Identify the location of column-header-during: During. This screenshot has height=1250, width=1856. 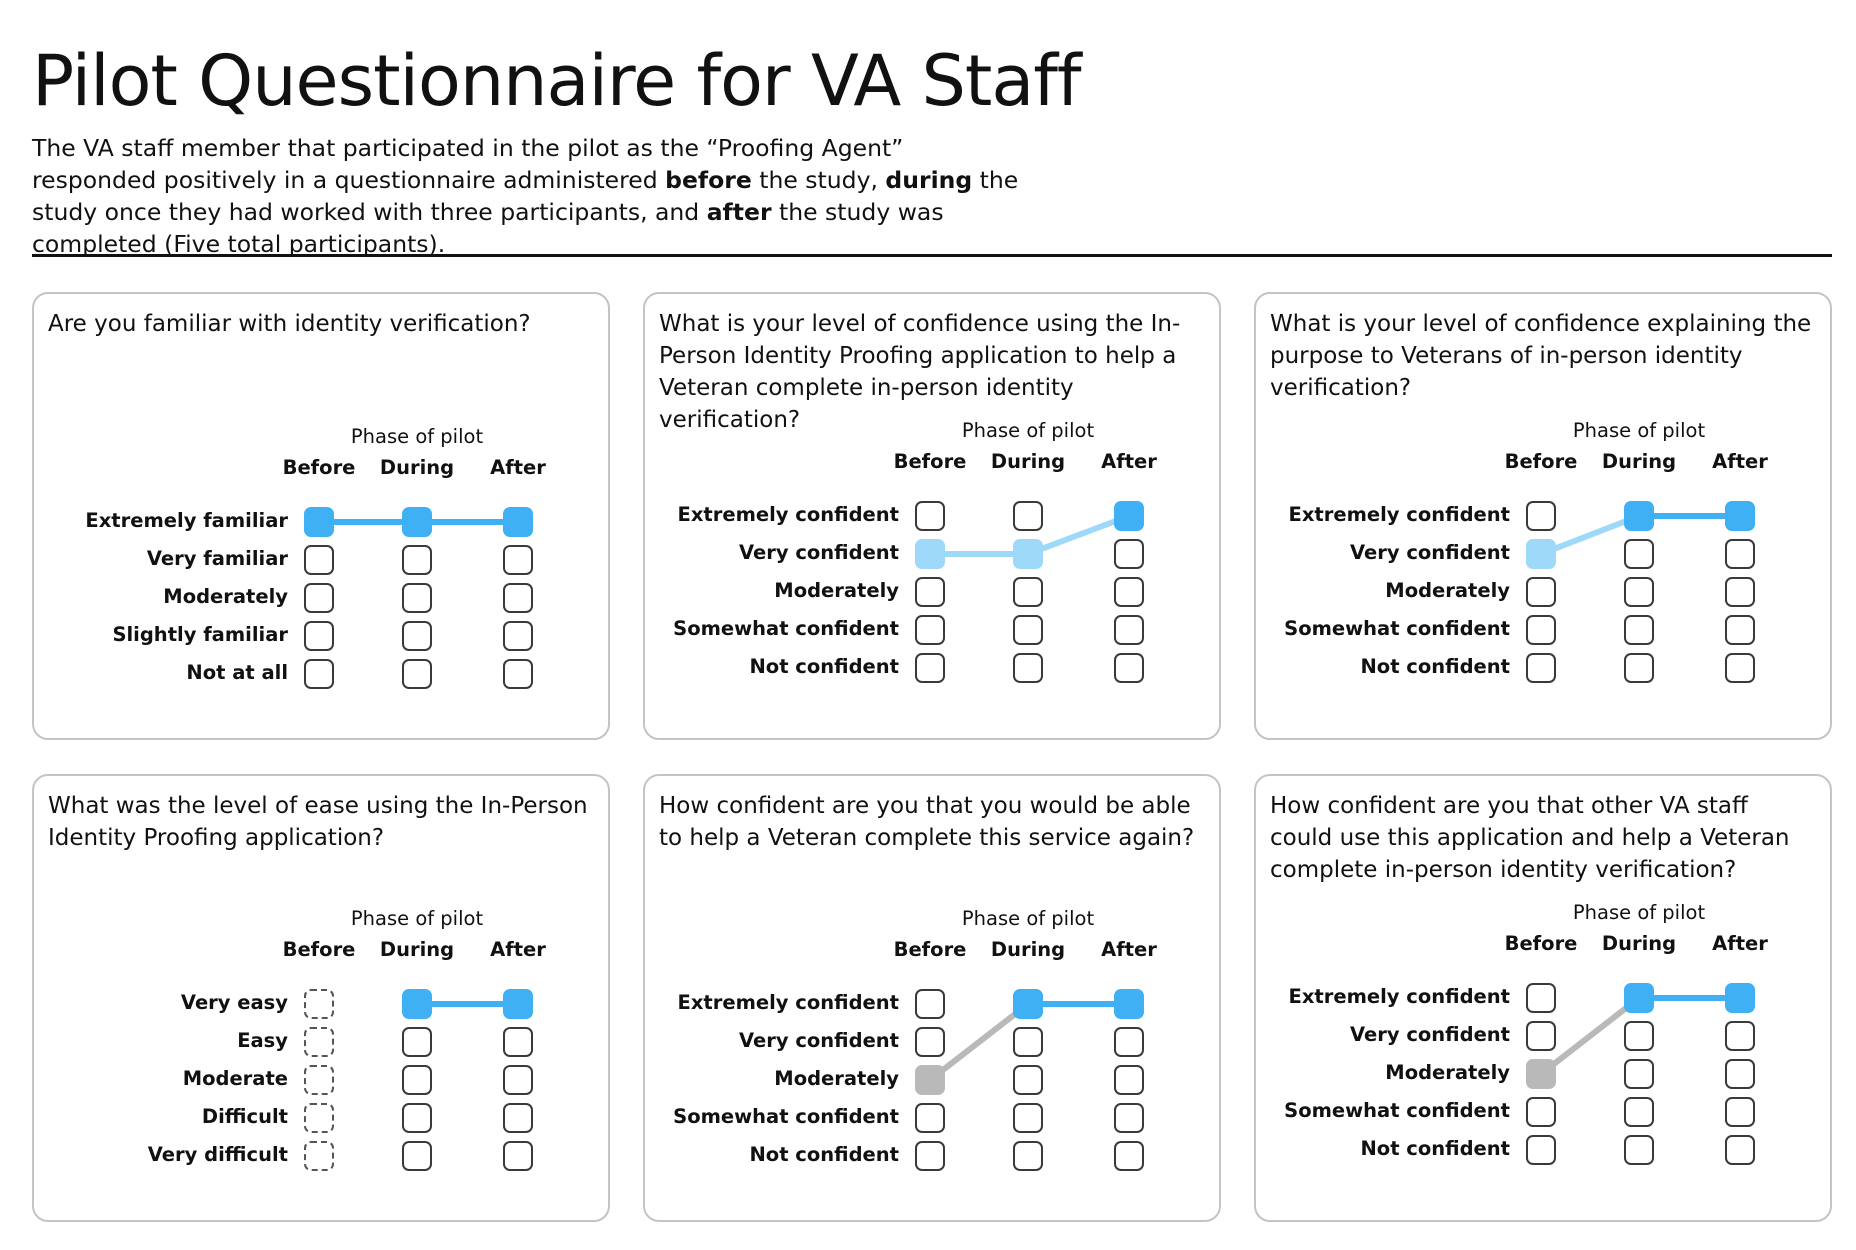
(1639, 943).